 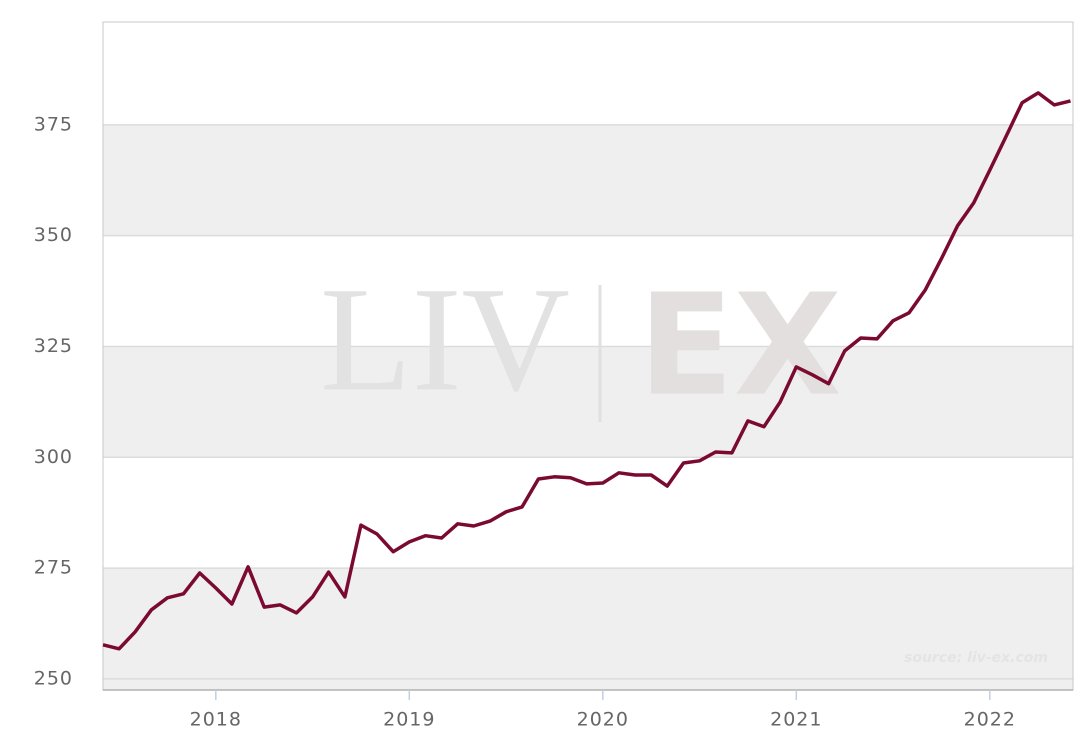 I want to click on watermark-right: EX, so click(x=740, y=346).